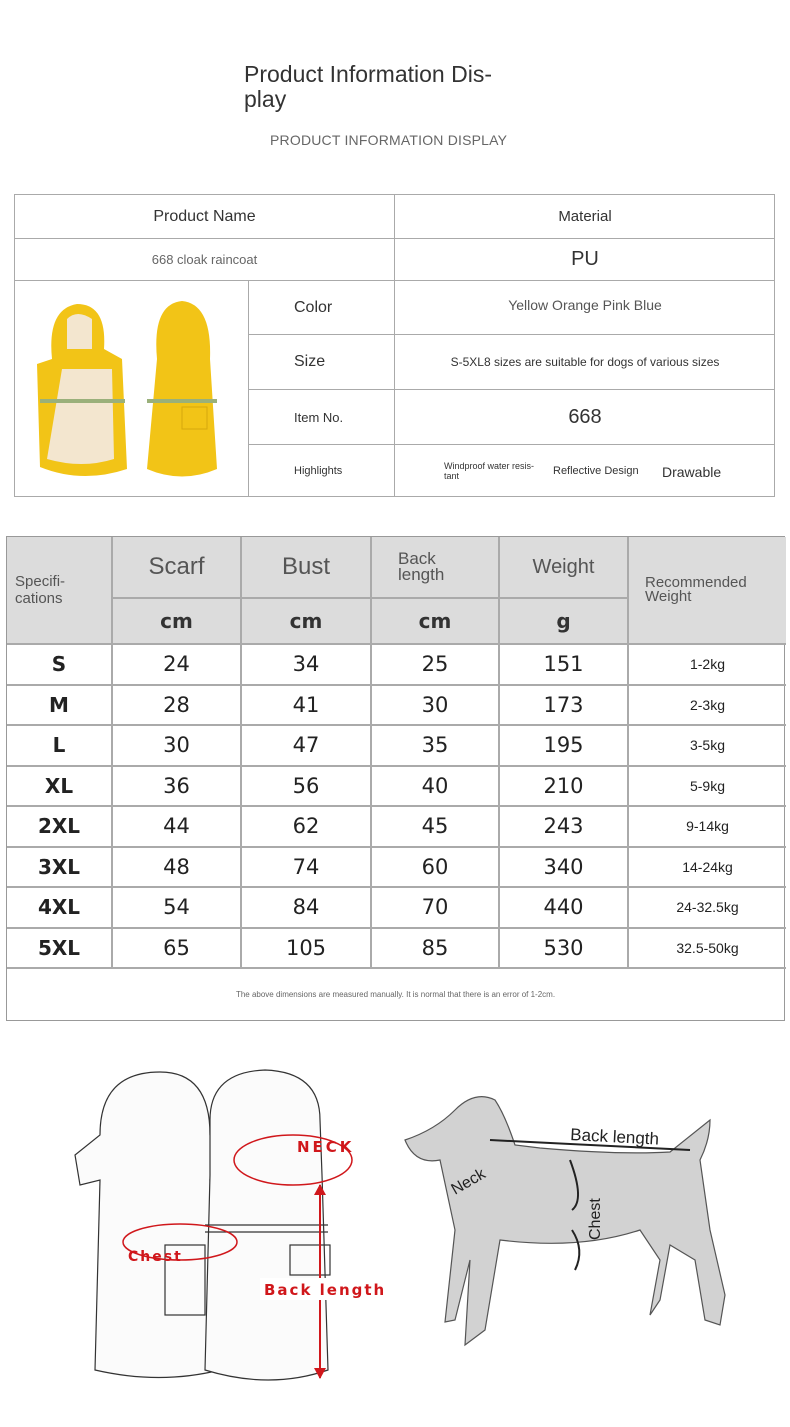 The width and height of the screenshot is (790, 1427). What do you see at coordinates (436, 746) in the screenshot?
I see `cell-back: 35` at bounding box center [436, 746].